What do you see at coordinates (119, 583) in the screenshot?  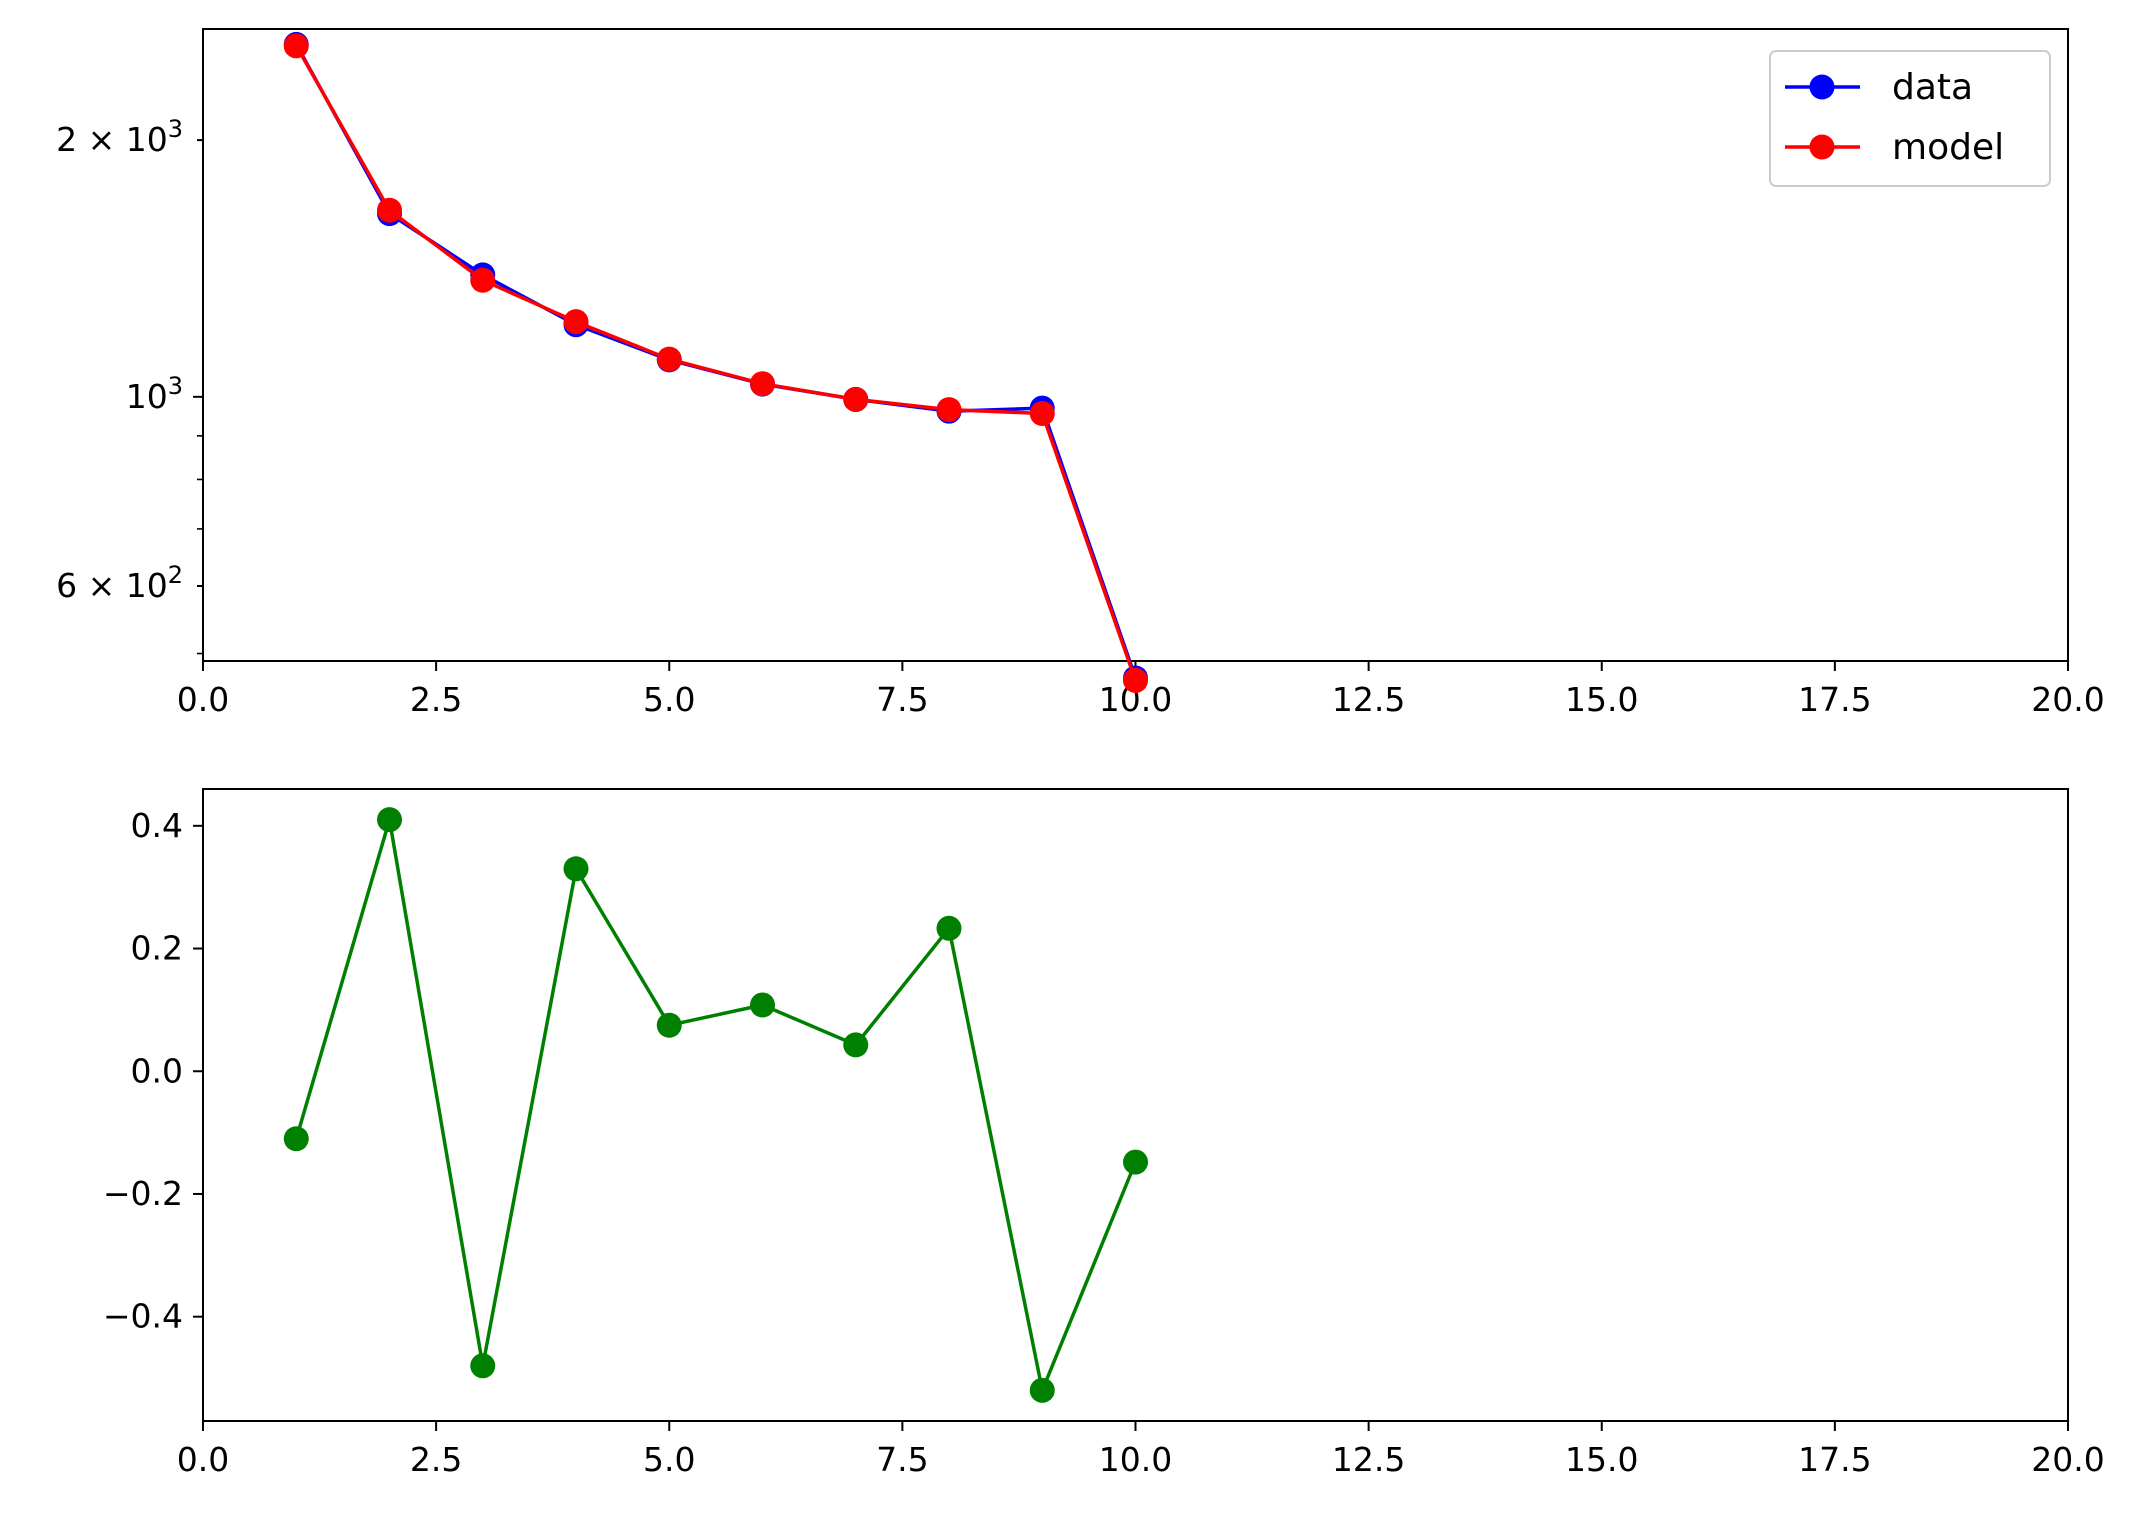 I see `y-tick-label: 6 × 10²` at bounding box center [119, 583].